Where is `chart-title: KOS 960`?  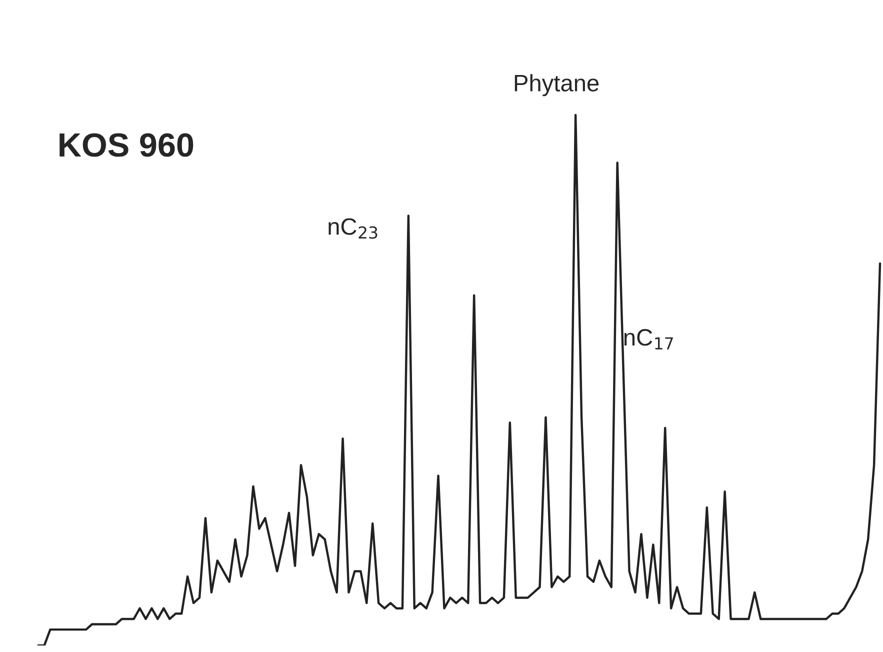
chart-title: KOS 960 is located at coordinates (127, 145).